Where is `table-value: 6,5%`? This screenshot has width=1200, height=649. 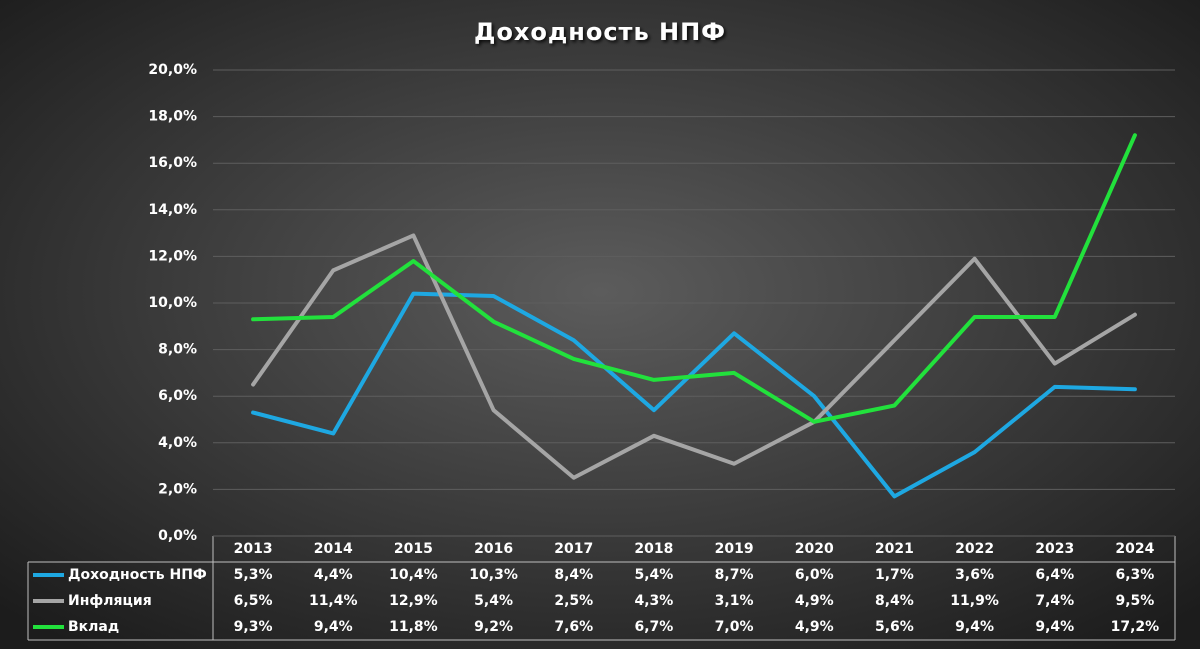 table-value: 6,5% is located at coordinates (253, 601).